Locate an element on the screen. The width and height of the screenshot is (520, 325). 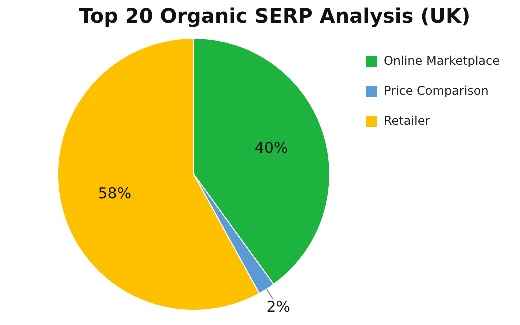
legend-label: Online Marketplace is located at coordinates (442, 61).